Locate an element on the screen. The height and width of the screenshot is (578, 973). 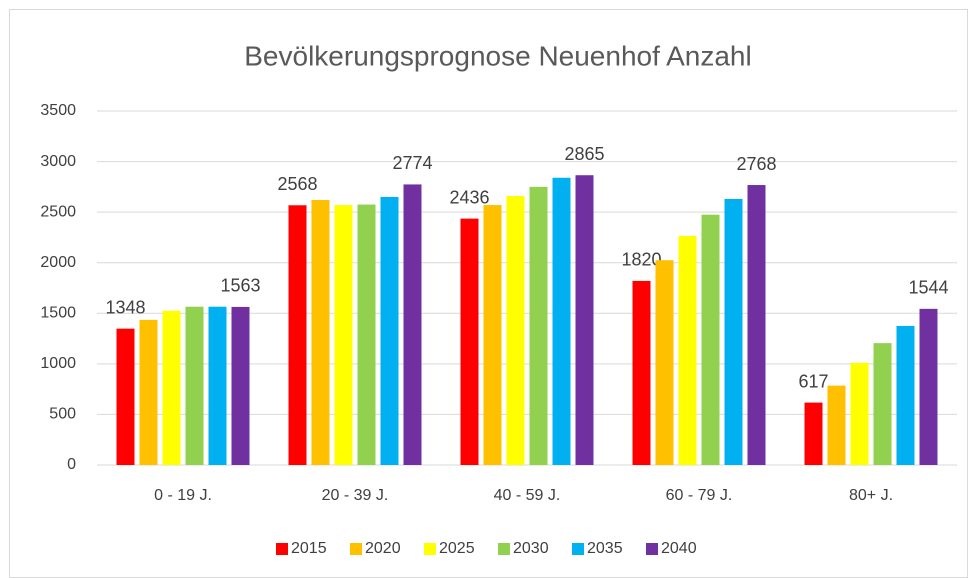
data-label: 2768 is located at coordinates (756, 164).